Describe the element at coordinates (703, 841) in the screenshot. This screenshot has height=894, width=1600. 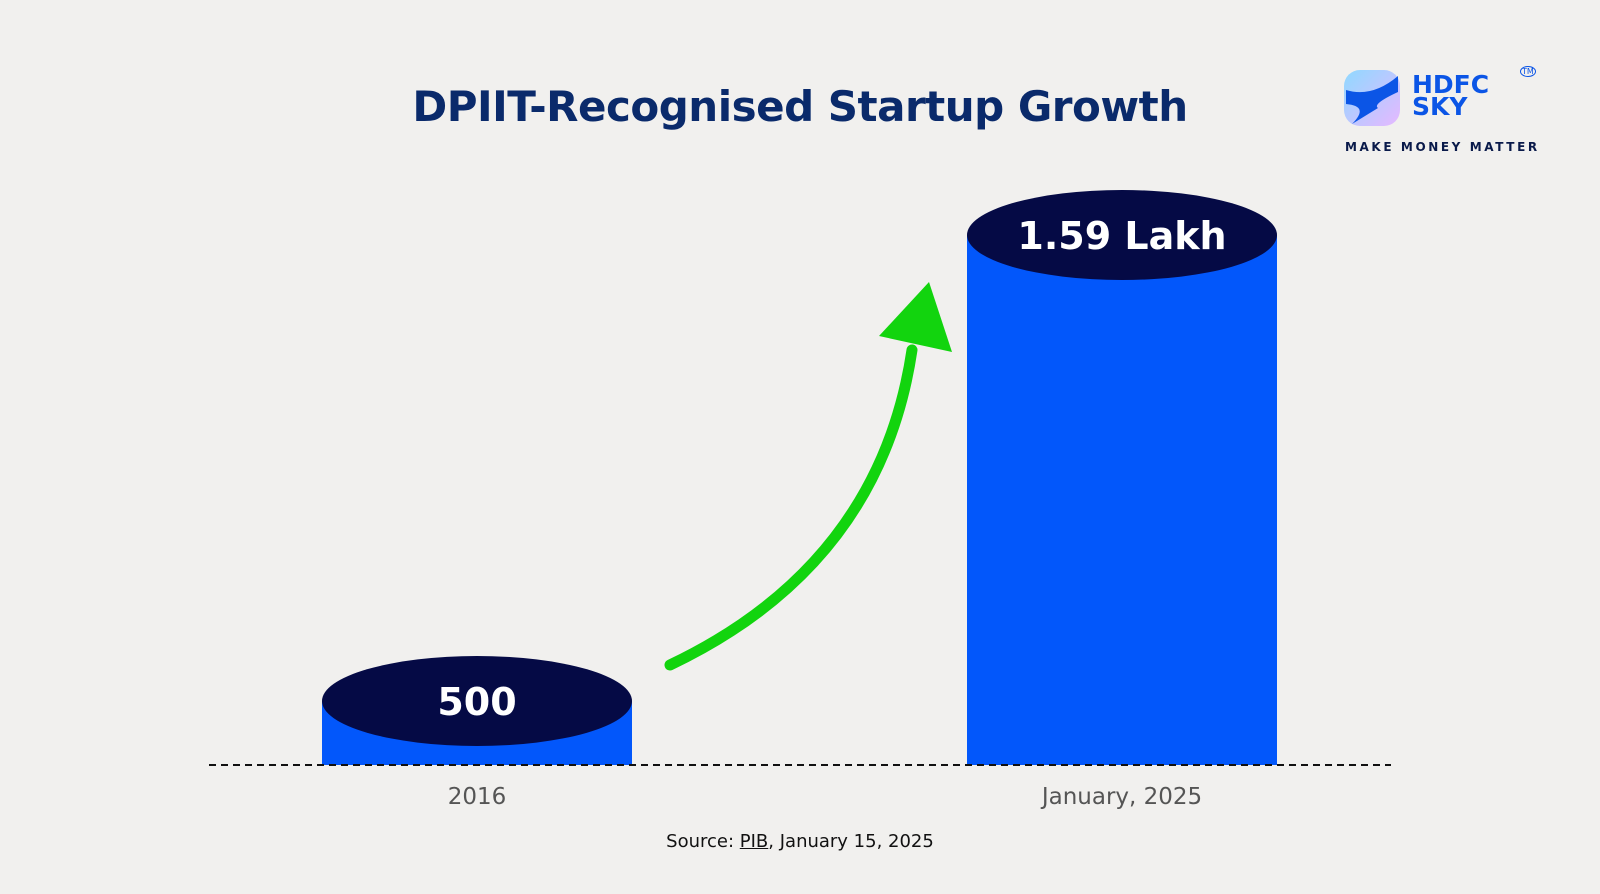
I see `source-prefix: Source:` at that location.